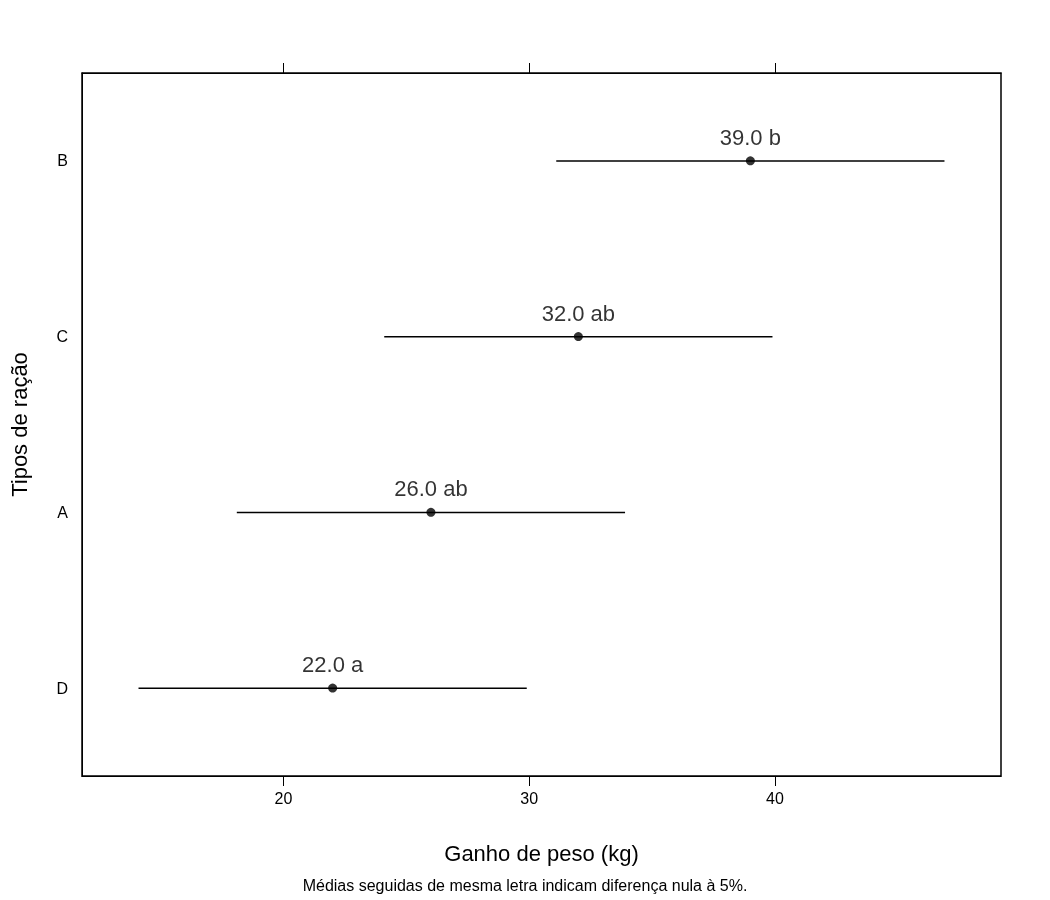  Describe the element at coordinates (63, 512) in the screenshot. I see `y-tick-label: A` at that location.